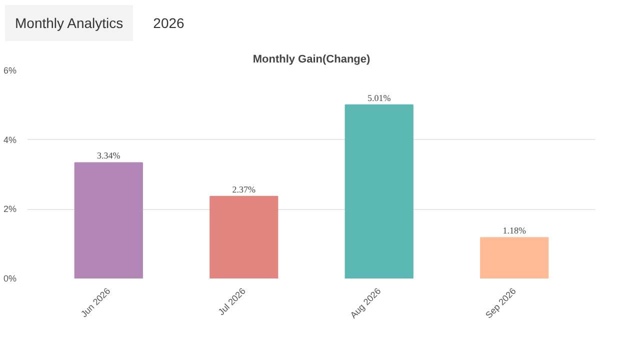  Describe the element at coordinates (10, 209) in the screenshot. I see `y-tick-label: 2%` at that location.